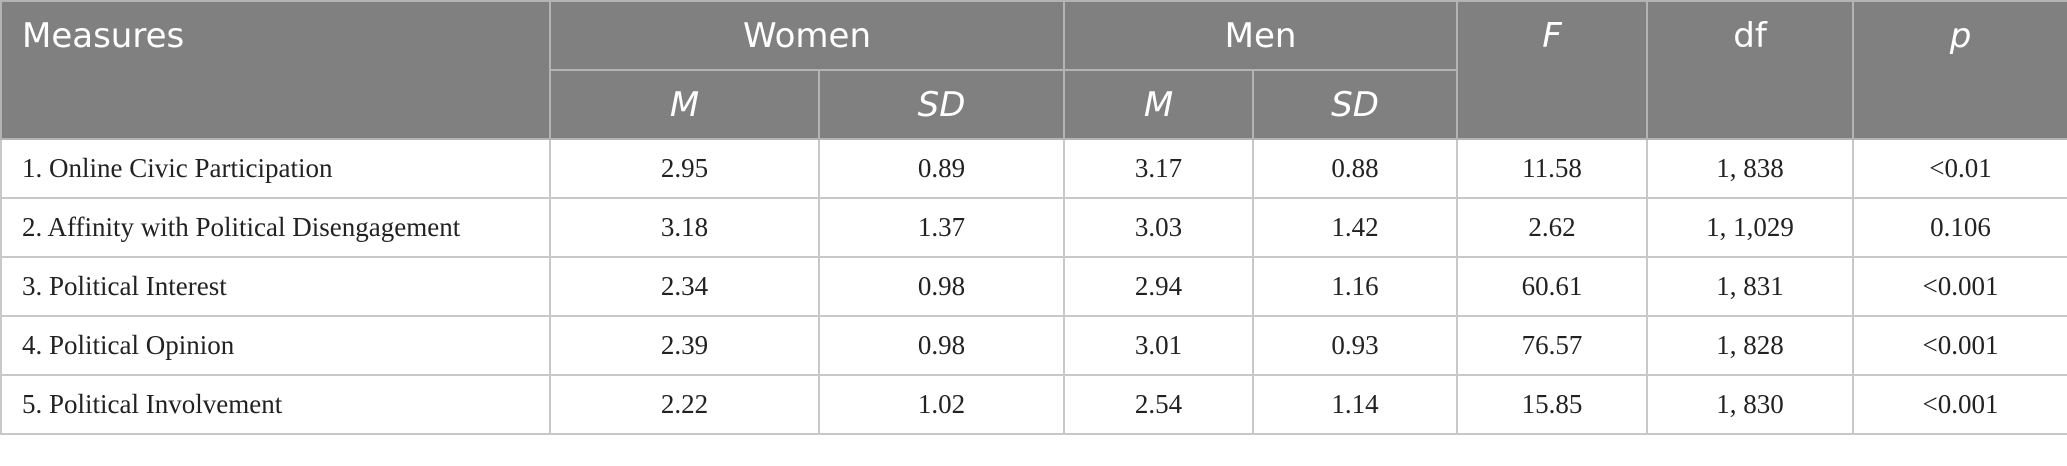 The image size is (2067, 466). I want to click on cell-f: 76.57, so click(1552, 345).